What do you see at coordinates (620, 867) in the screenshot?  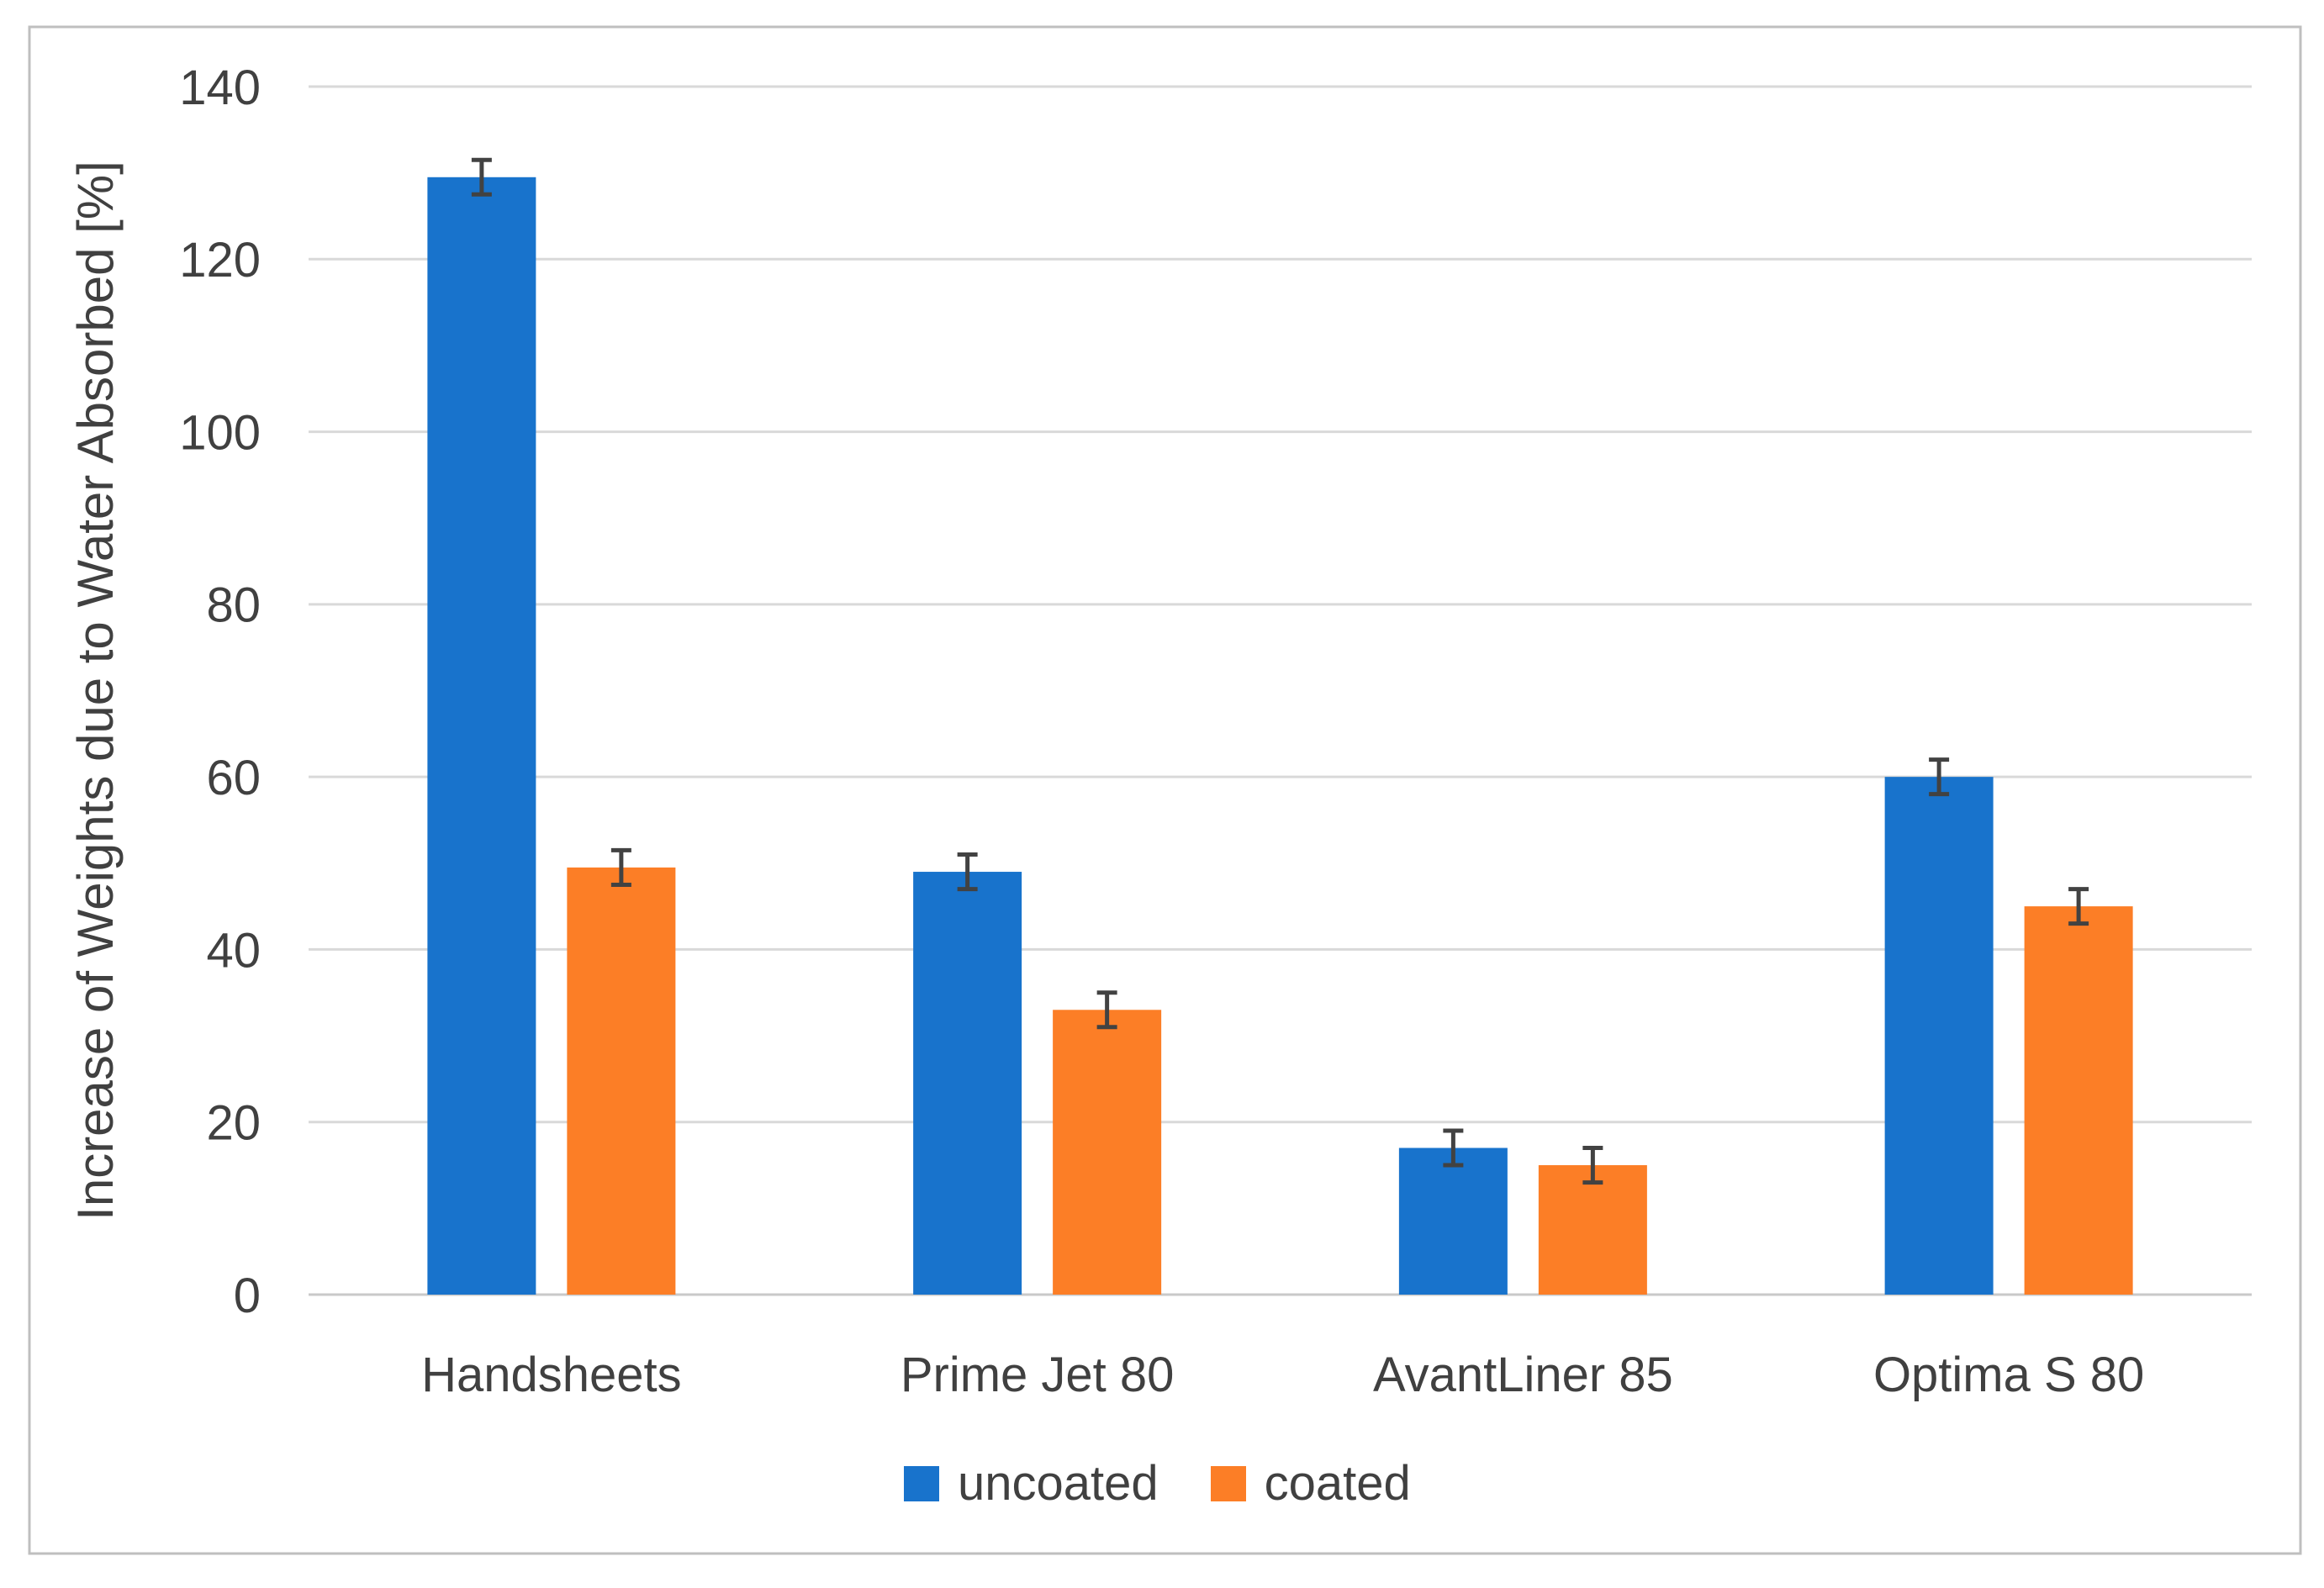 I see `error-bar-coated-handsheets` at bounding box center [620, 867].